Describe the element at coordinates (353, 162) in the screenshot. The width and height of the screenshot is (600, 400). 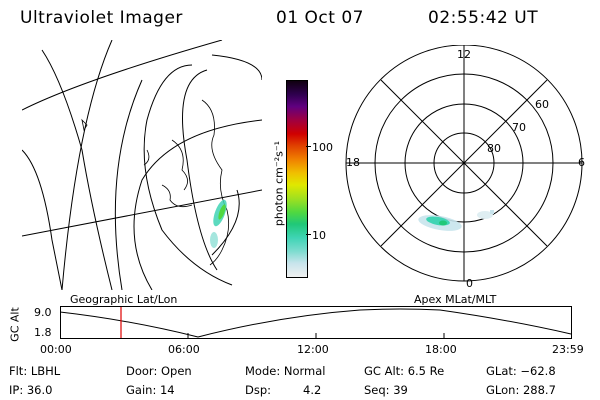
I see `mlt-label-18: 18` at that location.